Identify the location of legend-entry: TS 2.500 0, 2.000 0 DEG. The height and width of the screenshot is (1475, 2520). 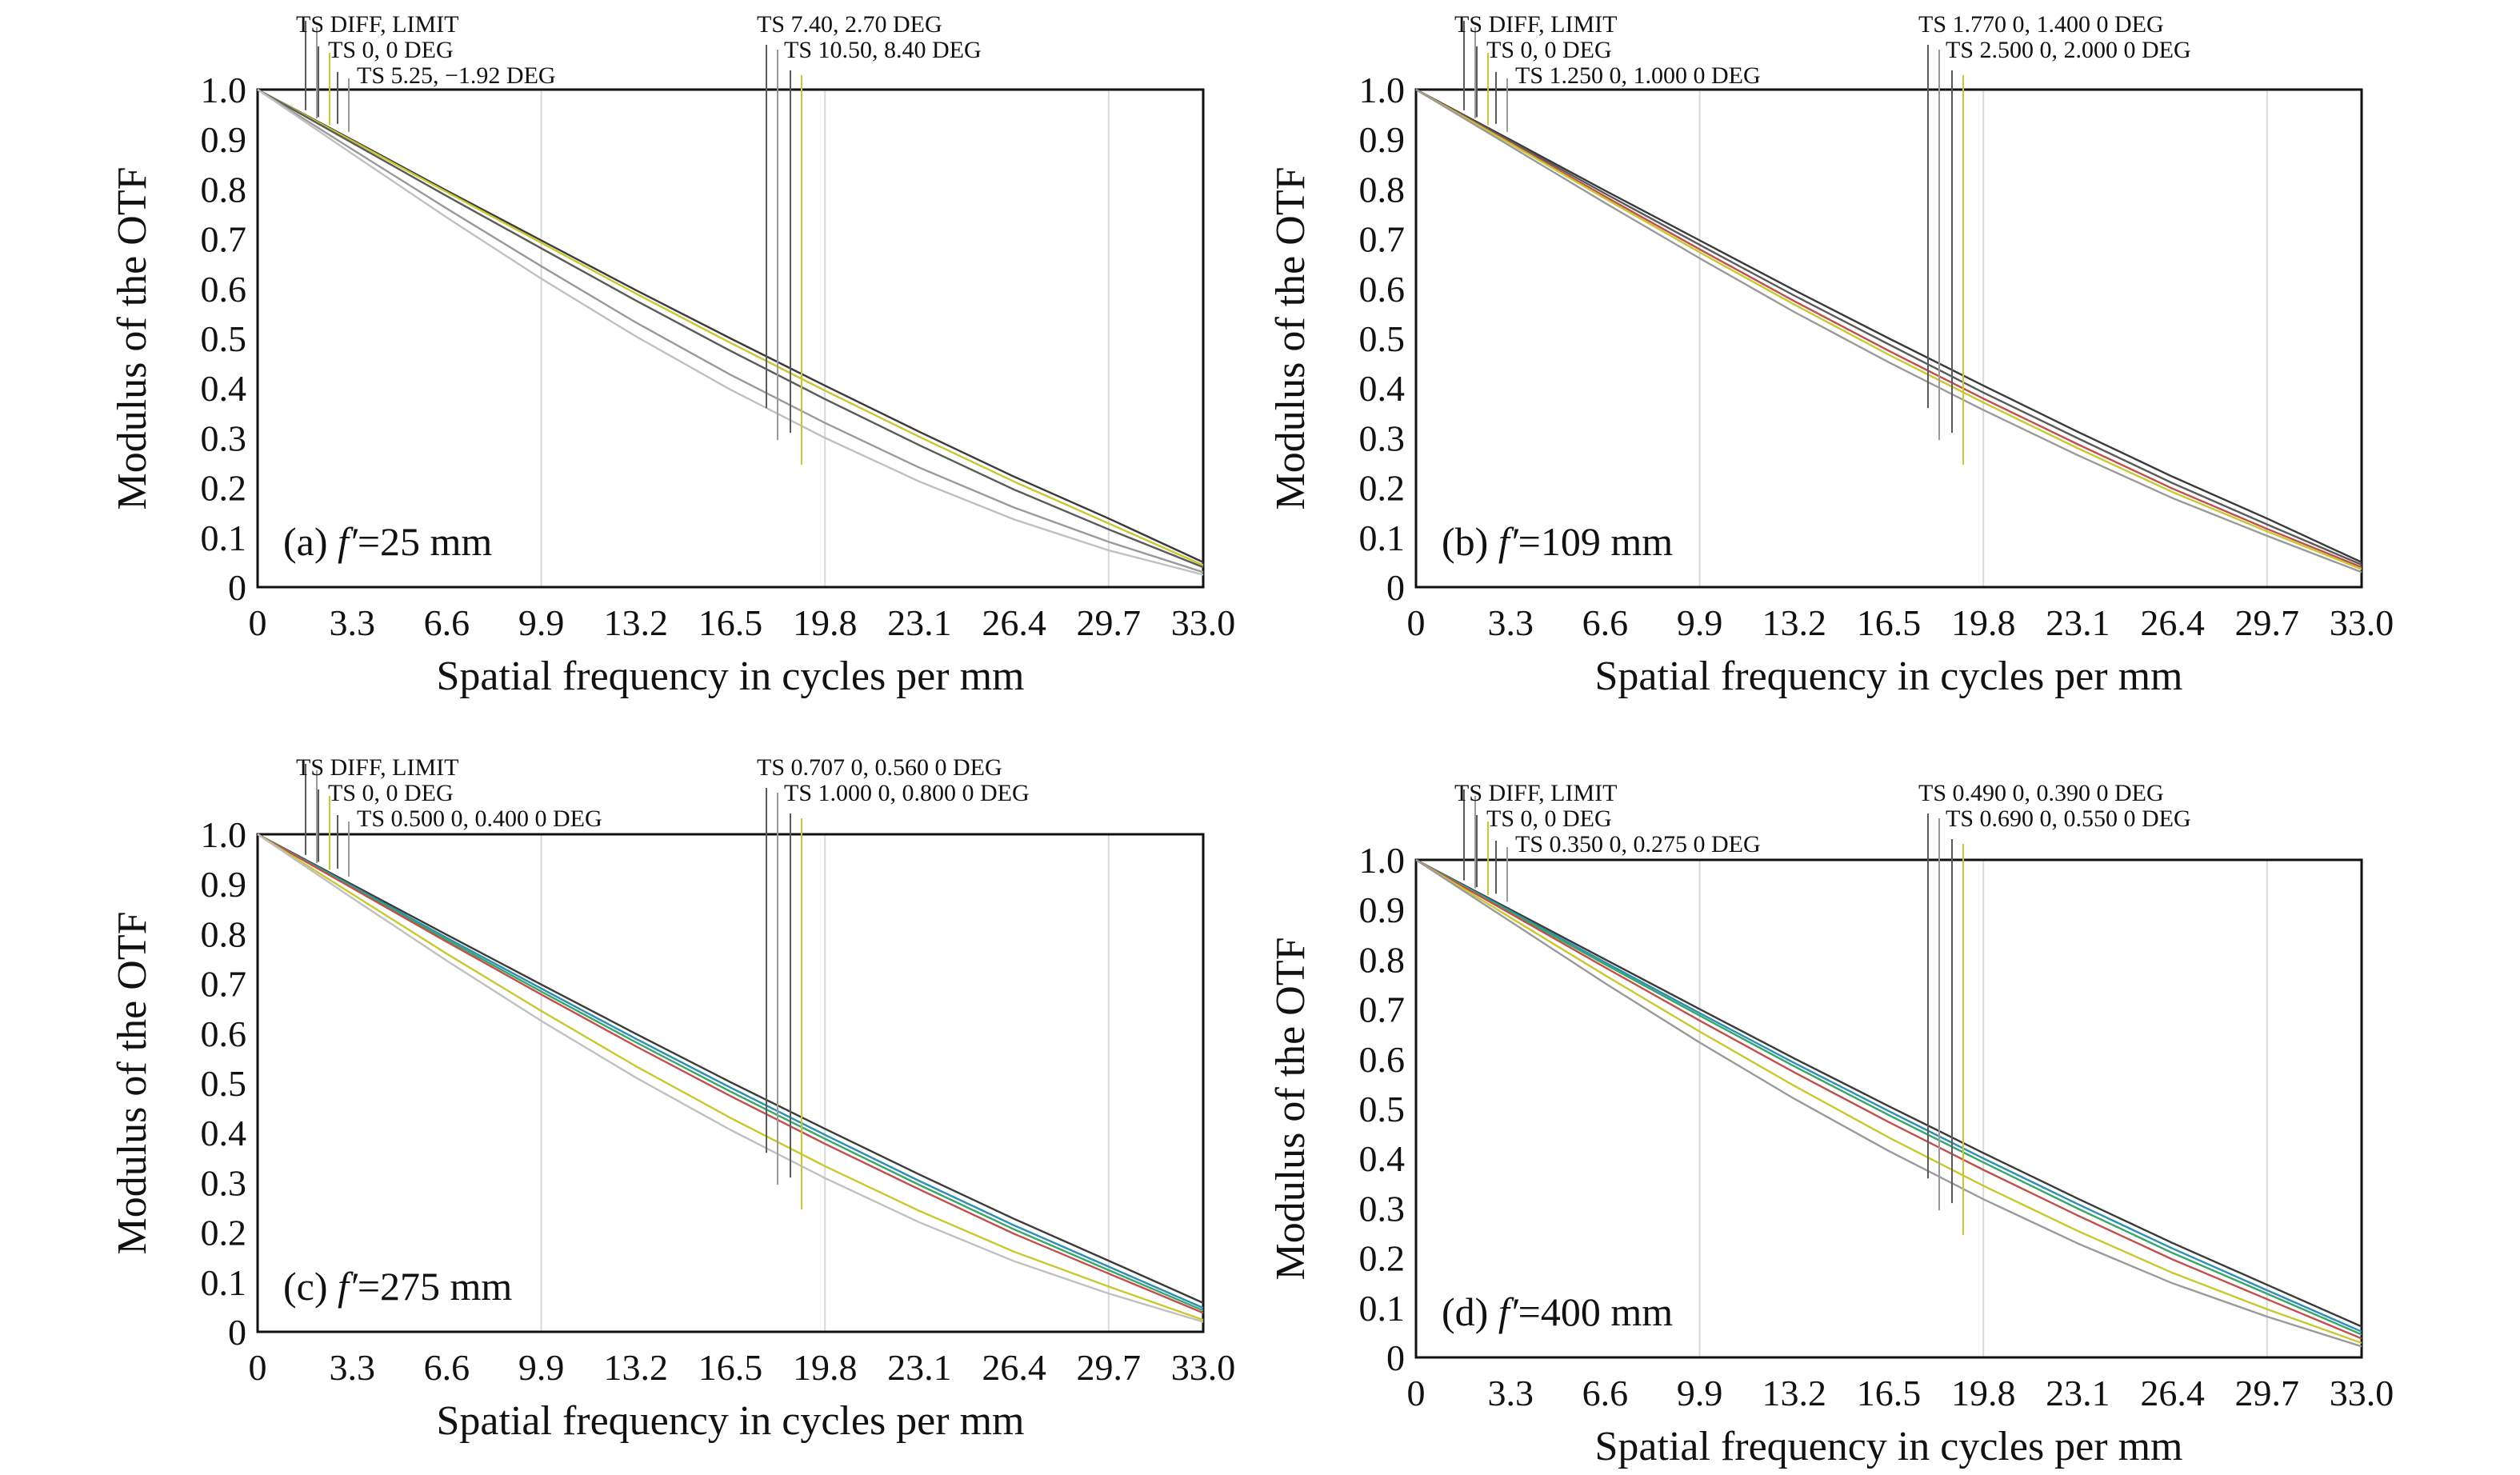
(2068, 50).